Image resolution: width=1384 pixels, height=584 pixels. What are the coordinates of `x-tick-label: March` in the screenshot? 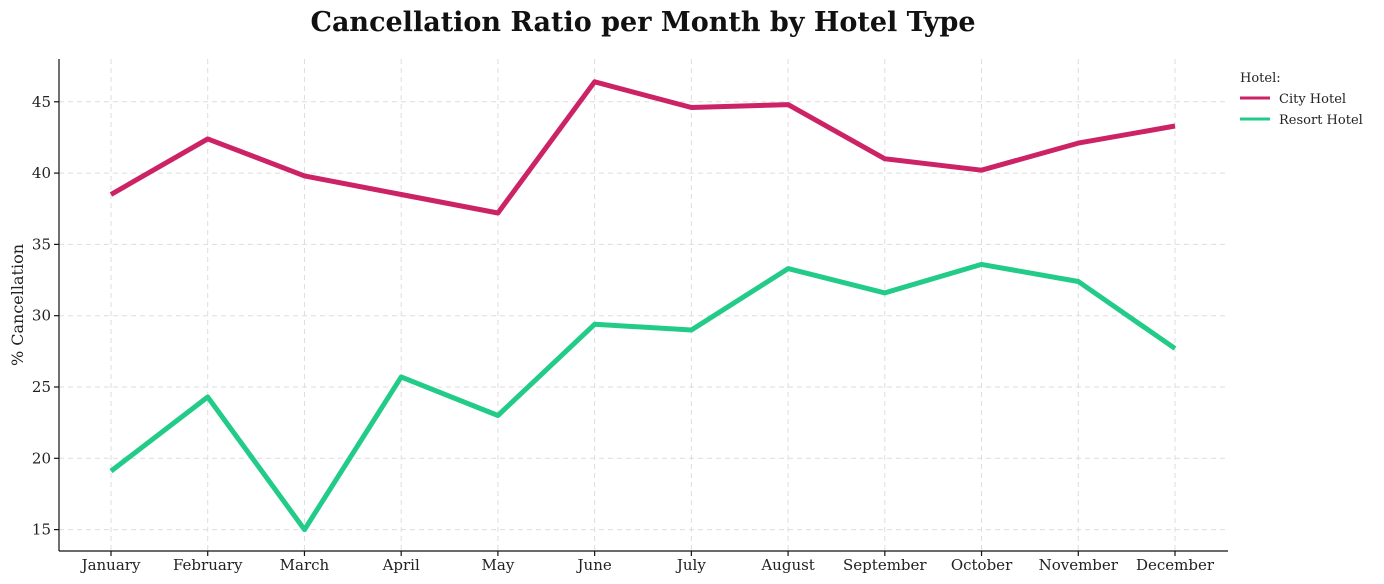 It's located at (305, 565).